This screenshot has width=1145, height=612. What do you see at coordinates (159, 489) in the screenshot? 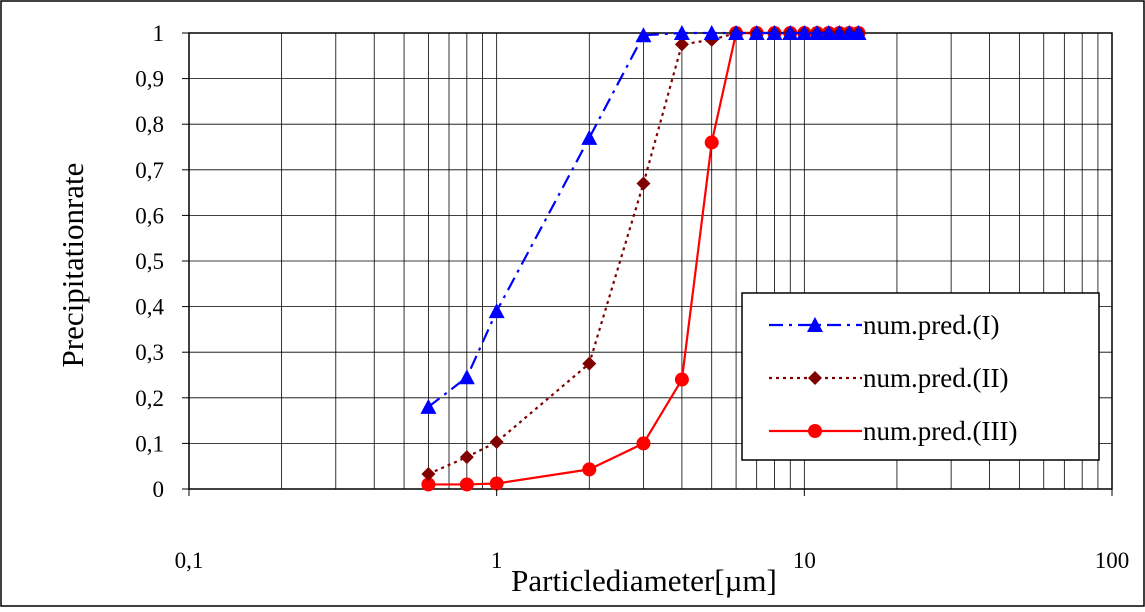
I see `y-tick-label: 0` at bounding box center [159, 489].